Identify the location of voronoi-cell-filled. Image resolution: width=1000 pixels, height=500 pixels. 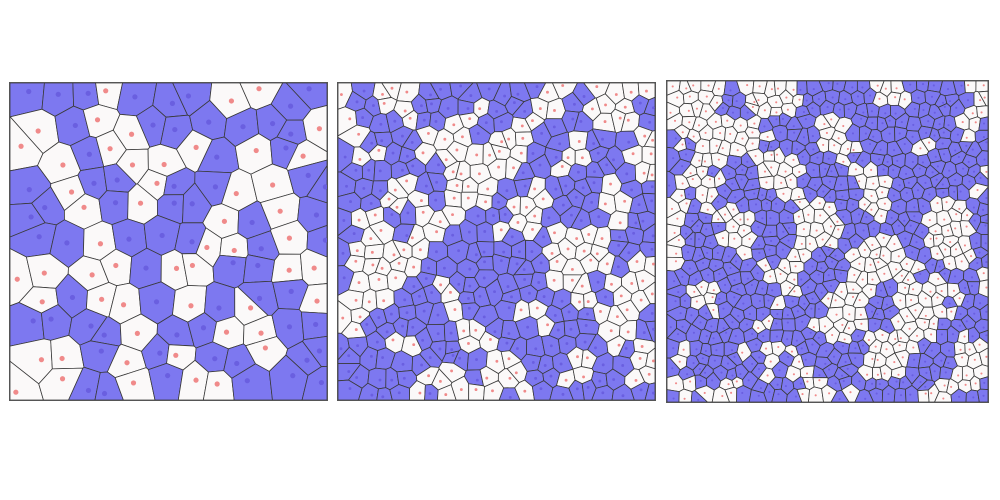
(690, 193).